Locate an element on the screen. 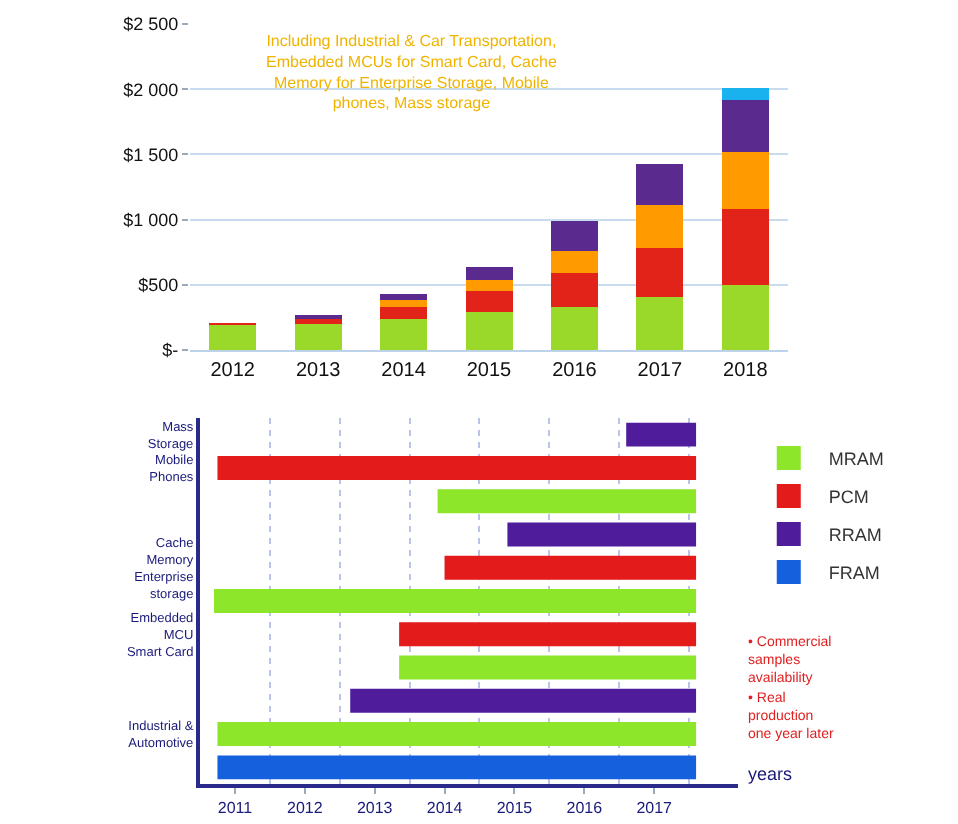 This screenshot has width=958, height=824. x-axis-title: years is located at coordinates (771, 774).